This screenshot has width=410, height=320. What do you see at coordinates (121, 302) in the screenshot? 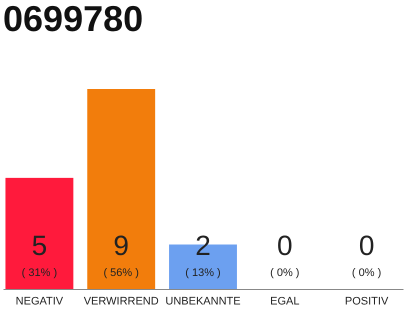
I see `x-tick-label: VERWIRREND` at bounding box center [121, 302].